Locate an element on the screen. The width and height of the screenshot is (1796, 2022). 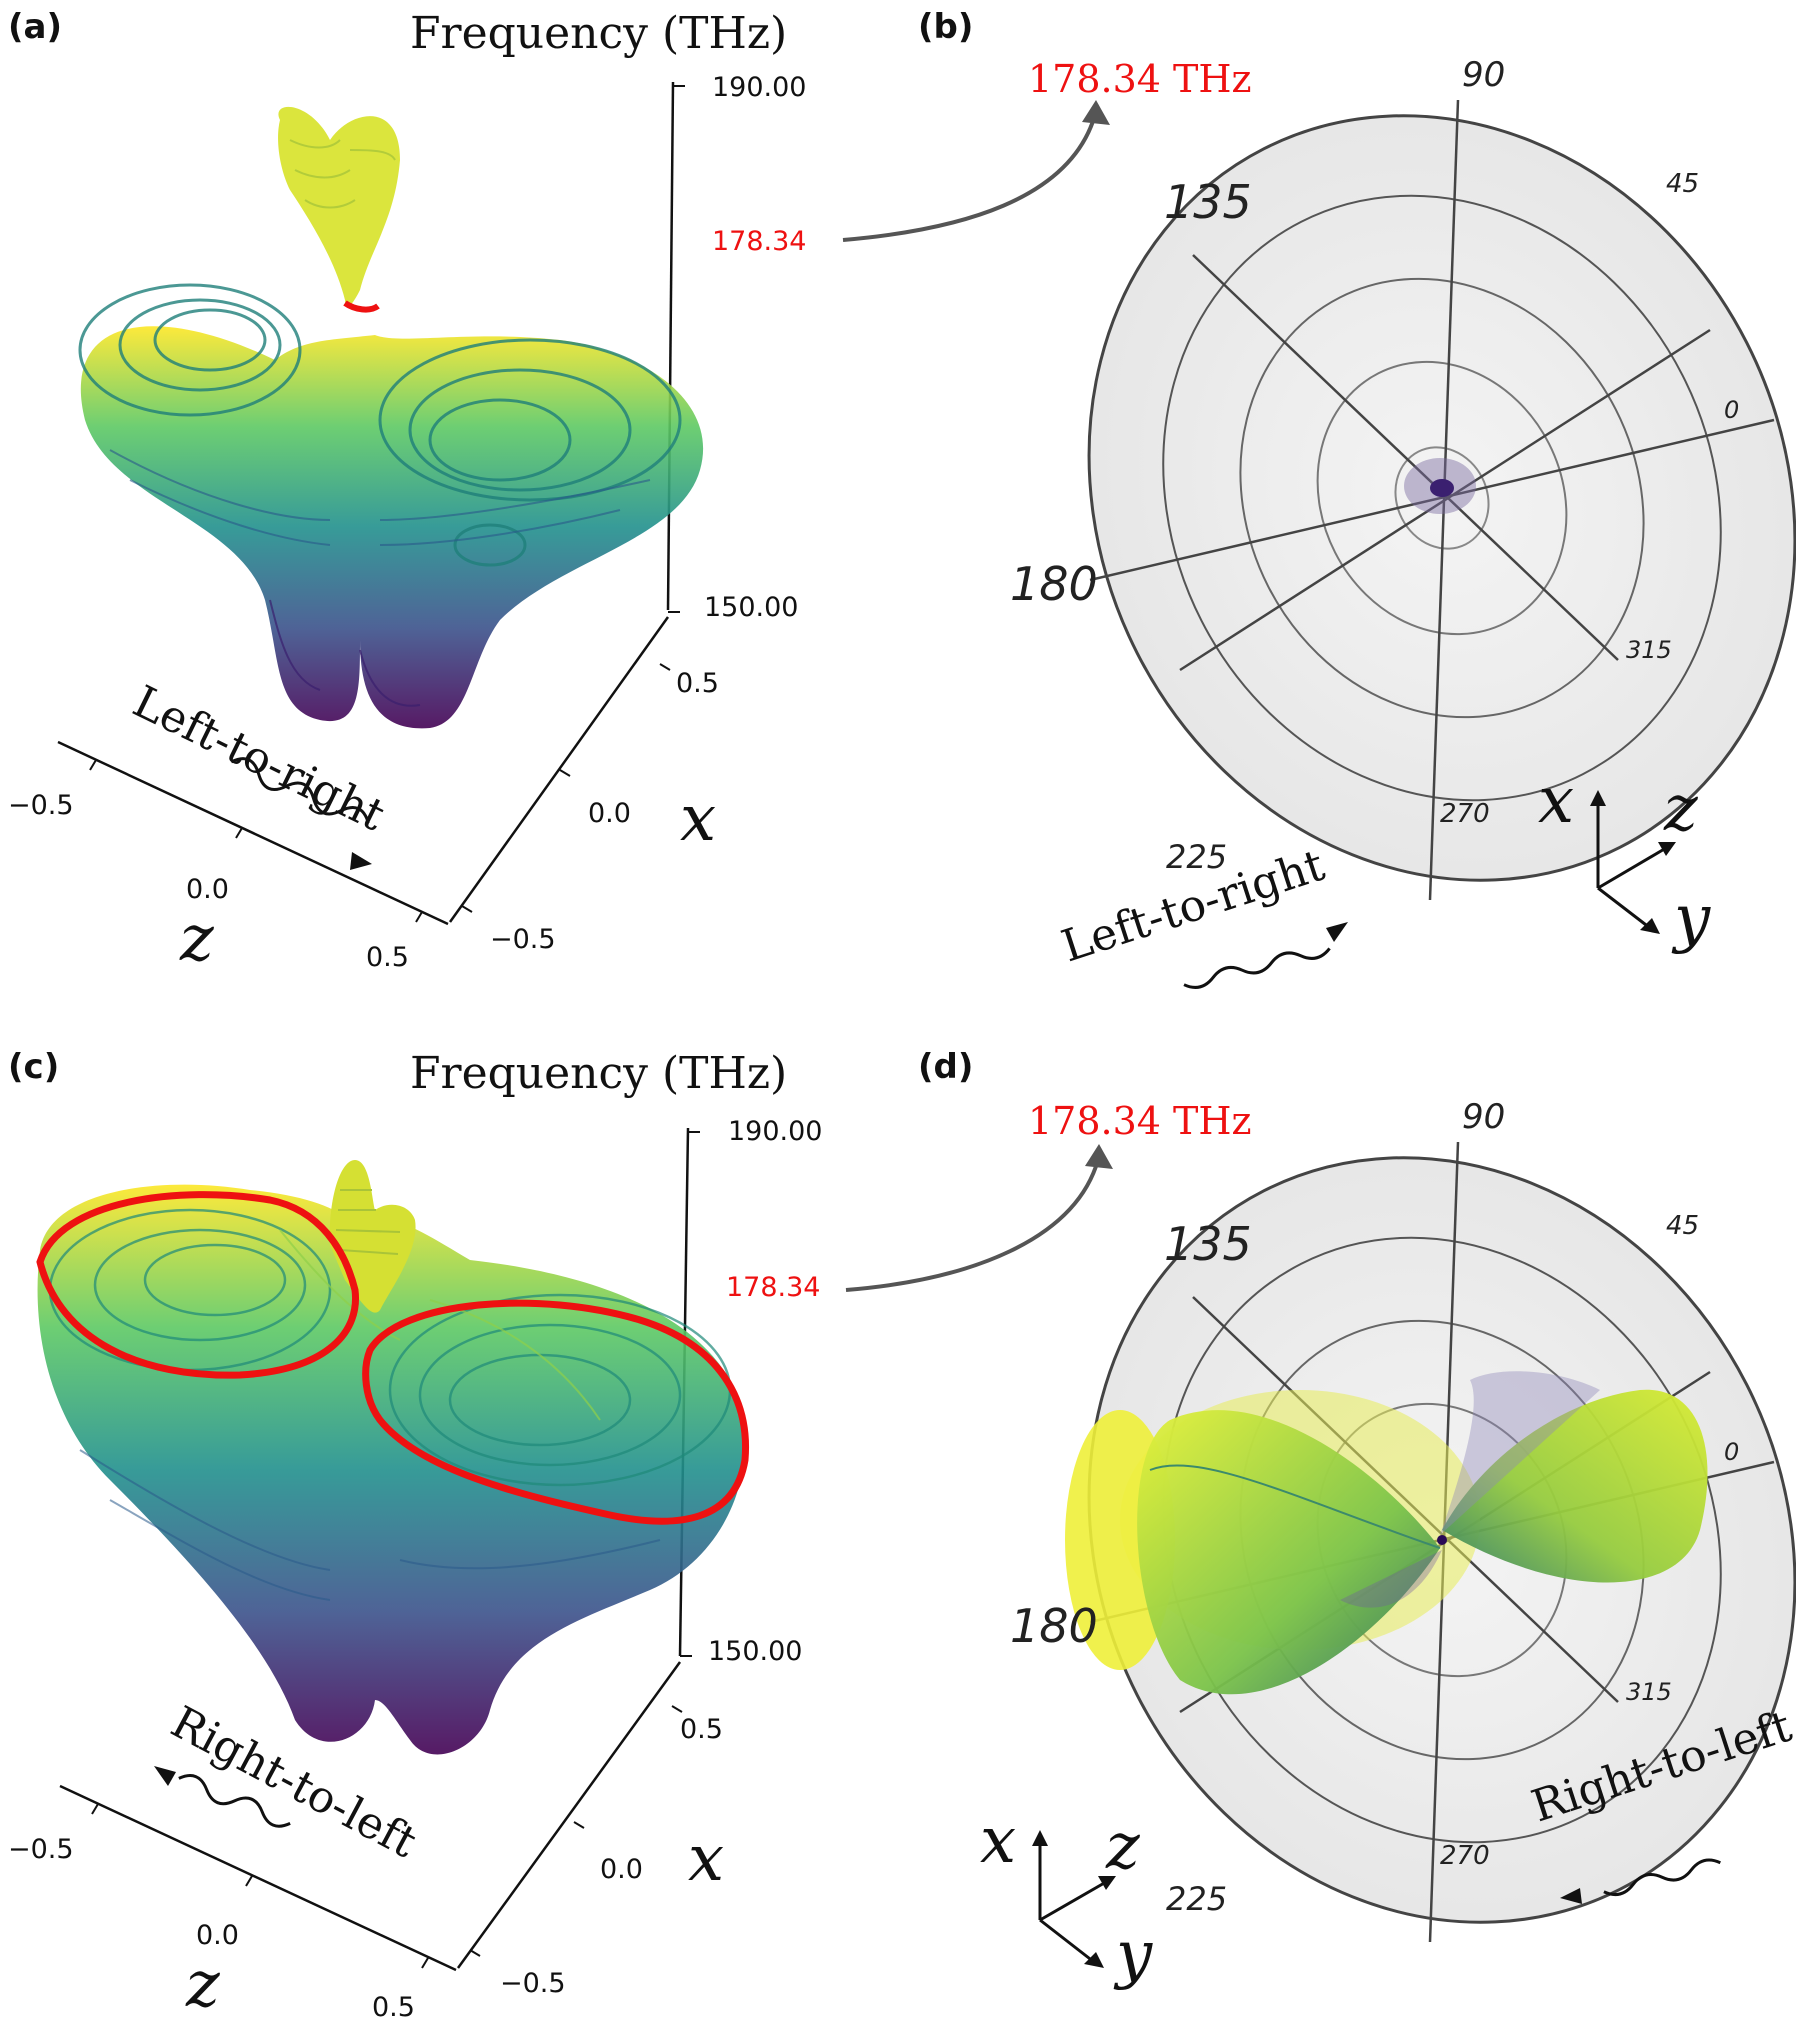
panel-a-arrow-icon is located at coordinates (361, 861).